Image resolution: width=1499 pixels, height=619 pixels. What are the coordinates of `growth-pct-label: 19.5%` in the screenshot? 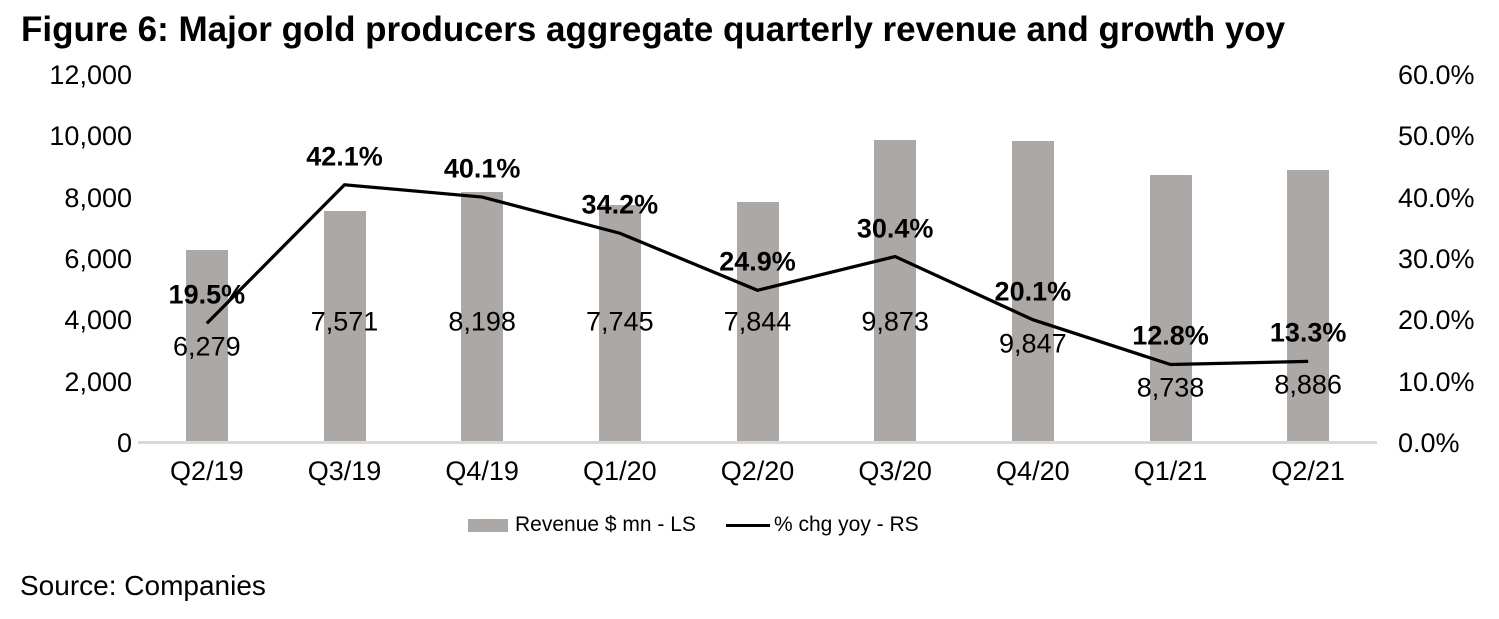 It's located at (207, 294).